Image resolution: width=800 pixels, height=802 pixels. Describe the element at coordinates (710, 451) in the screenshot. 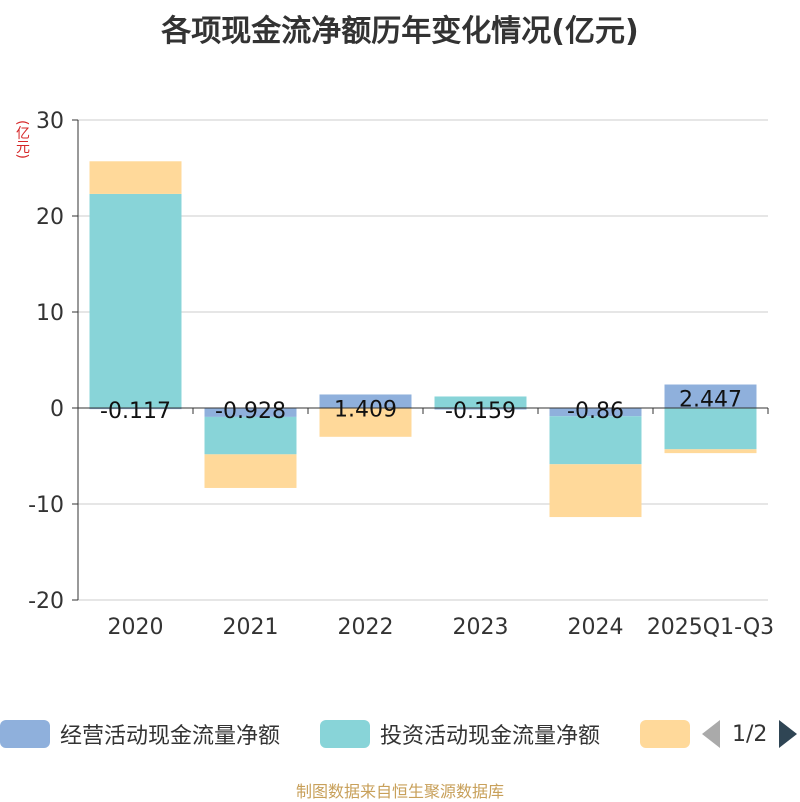

I see `bar-series2-2025Q1-Q3` at that location.